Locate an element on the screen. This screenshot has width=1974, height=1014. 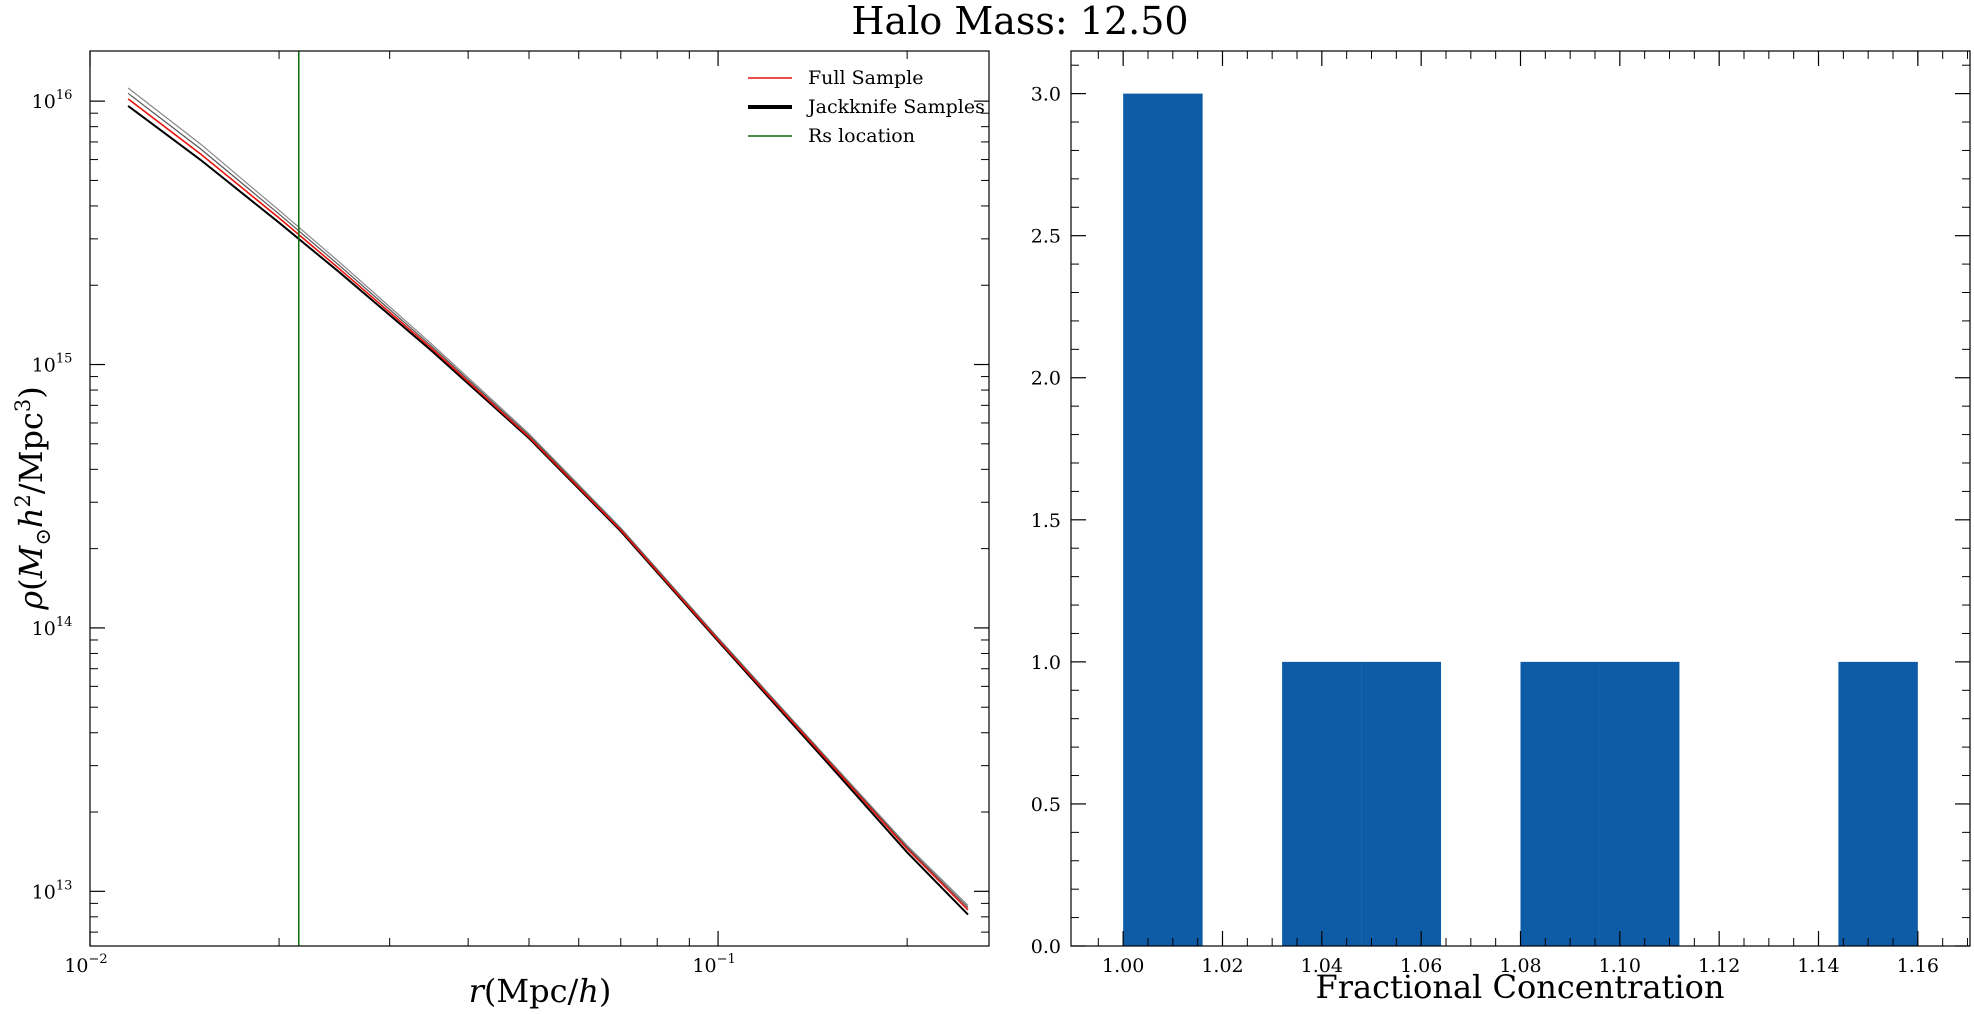
legend-label: Jackknife Samples is located at coordinates (895, 107).